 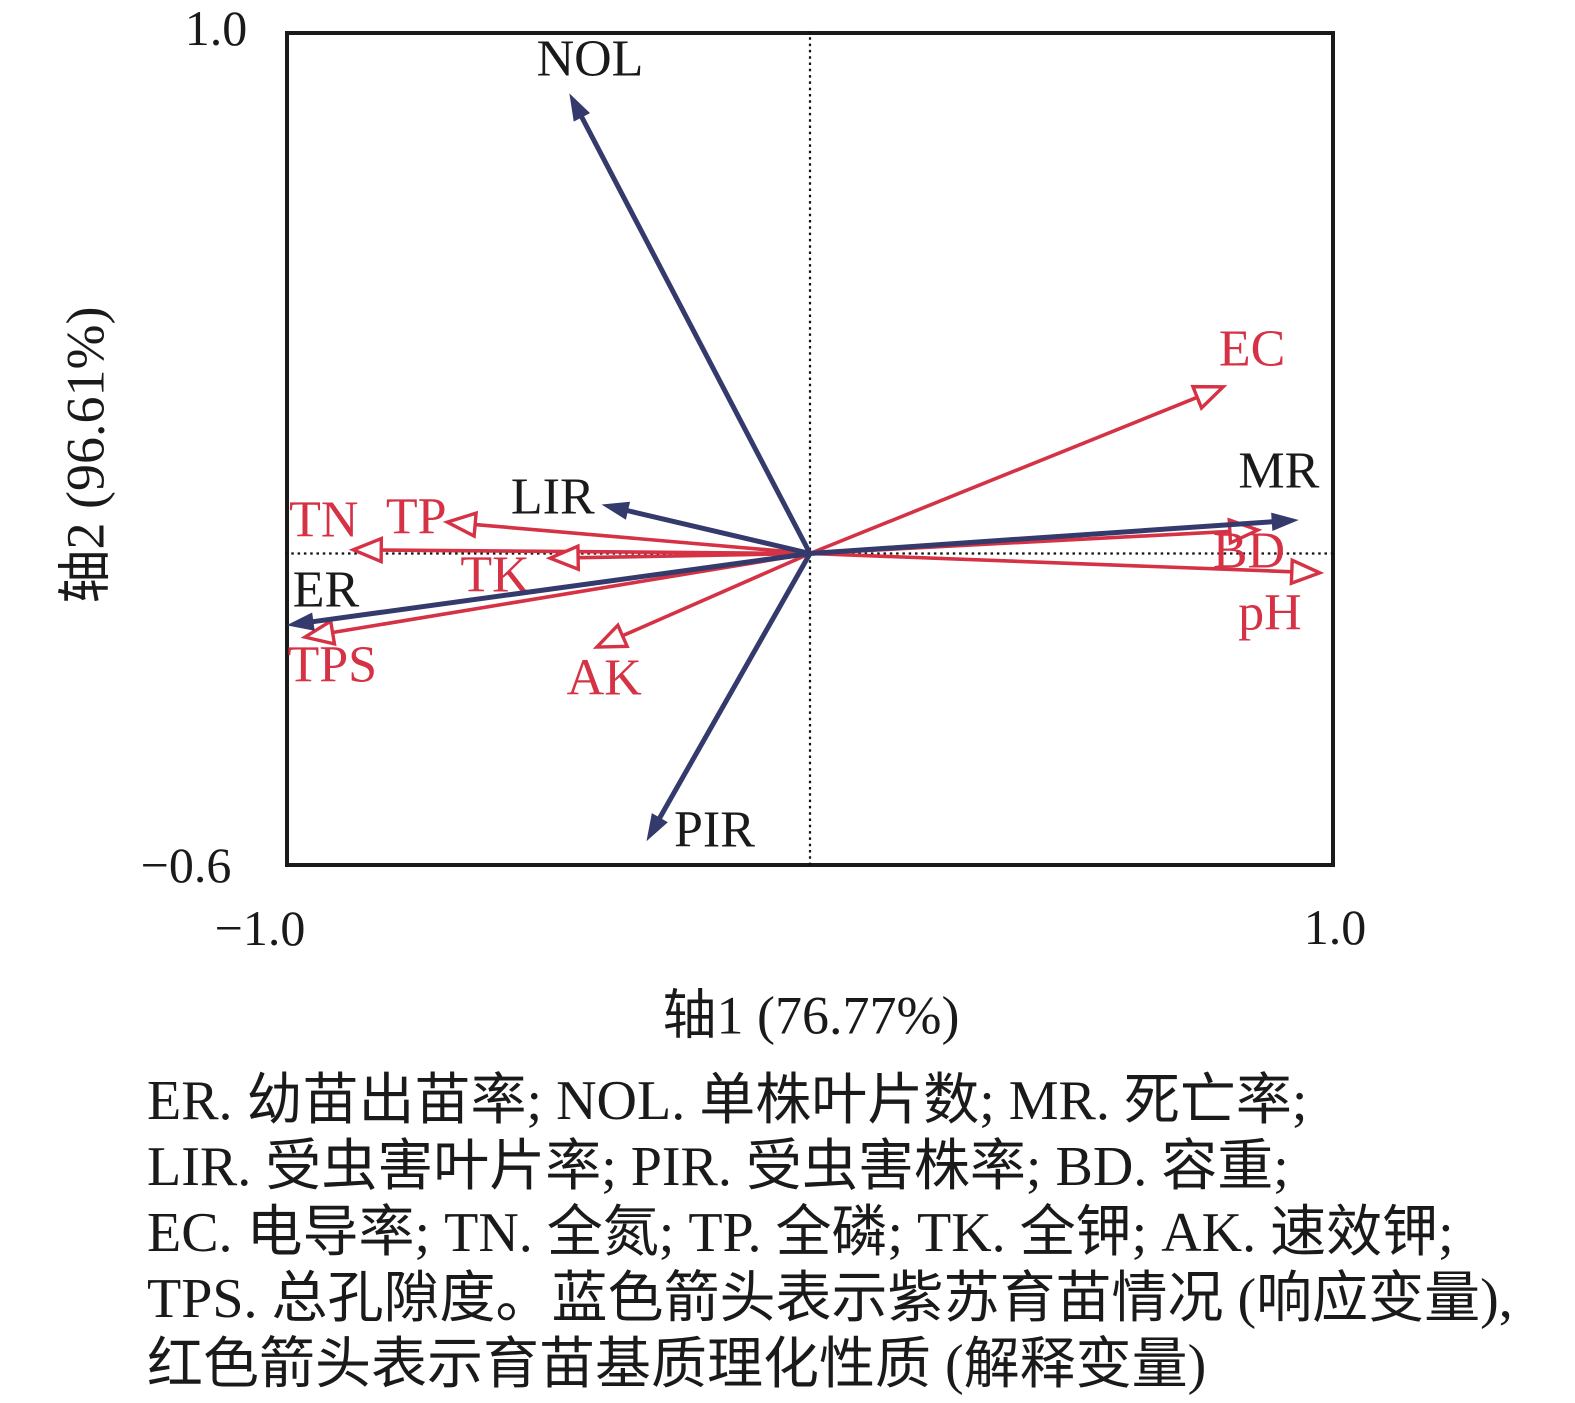 I want to click on y-tick-bottom: −0.6, so click(x=186, y=865).